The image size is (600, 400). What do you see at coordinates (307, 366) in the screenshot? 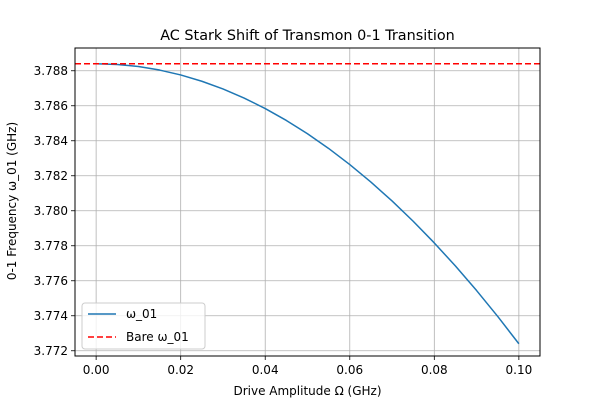
I see `x-axis-ticks: 0.00 0.02 0.04 0.06 0.08 0.10` at bounding box center [307, 366].